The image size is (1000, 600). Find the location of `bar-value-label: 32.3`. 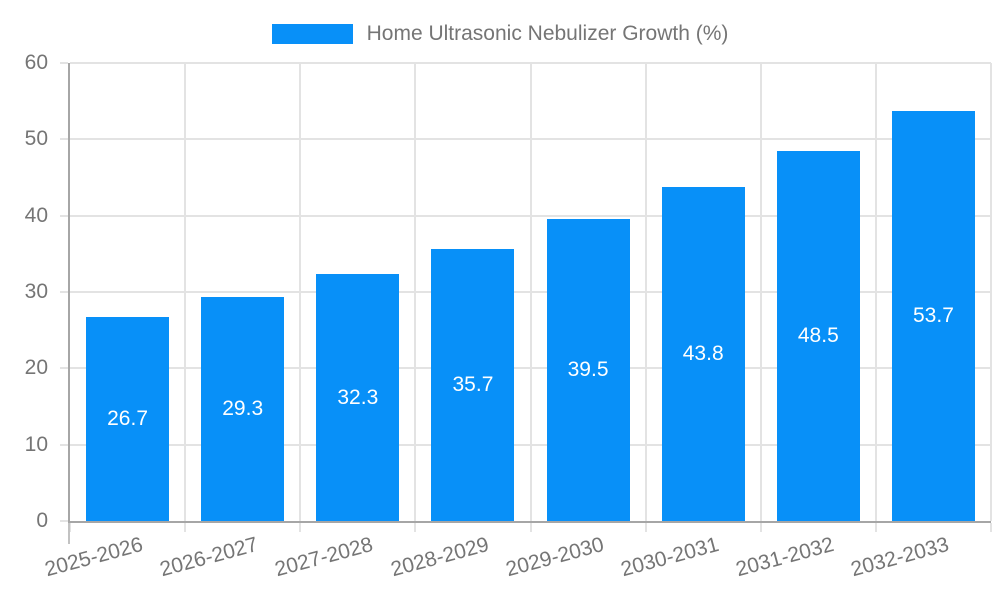

bar-value-label: 32.3 is located at coordinates (358, 397).